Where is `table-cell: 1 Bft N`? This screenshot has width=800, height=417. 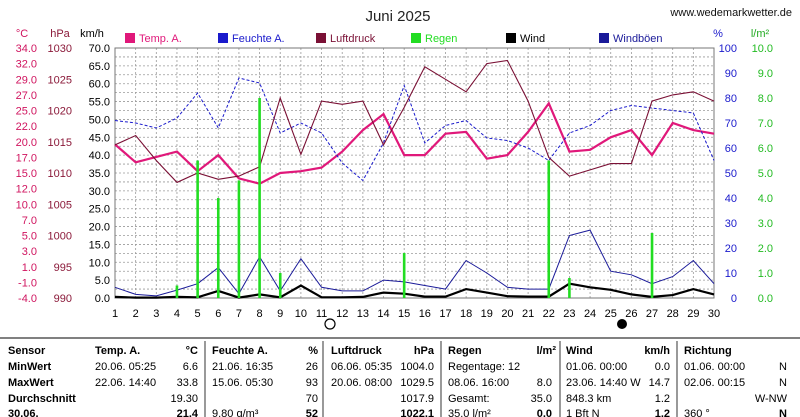 table-cell: 1 Bft N is located at coordinates (583, 412).